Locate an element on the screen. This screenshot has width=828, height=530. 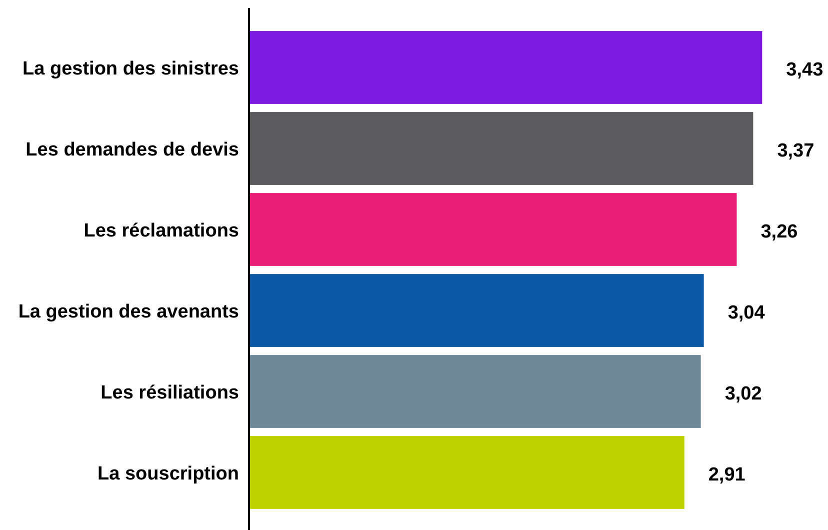
y-tick-label: La gestion des sinistres is located at coordinates (130, 69).